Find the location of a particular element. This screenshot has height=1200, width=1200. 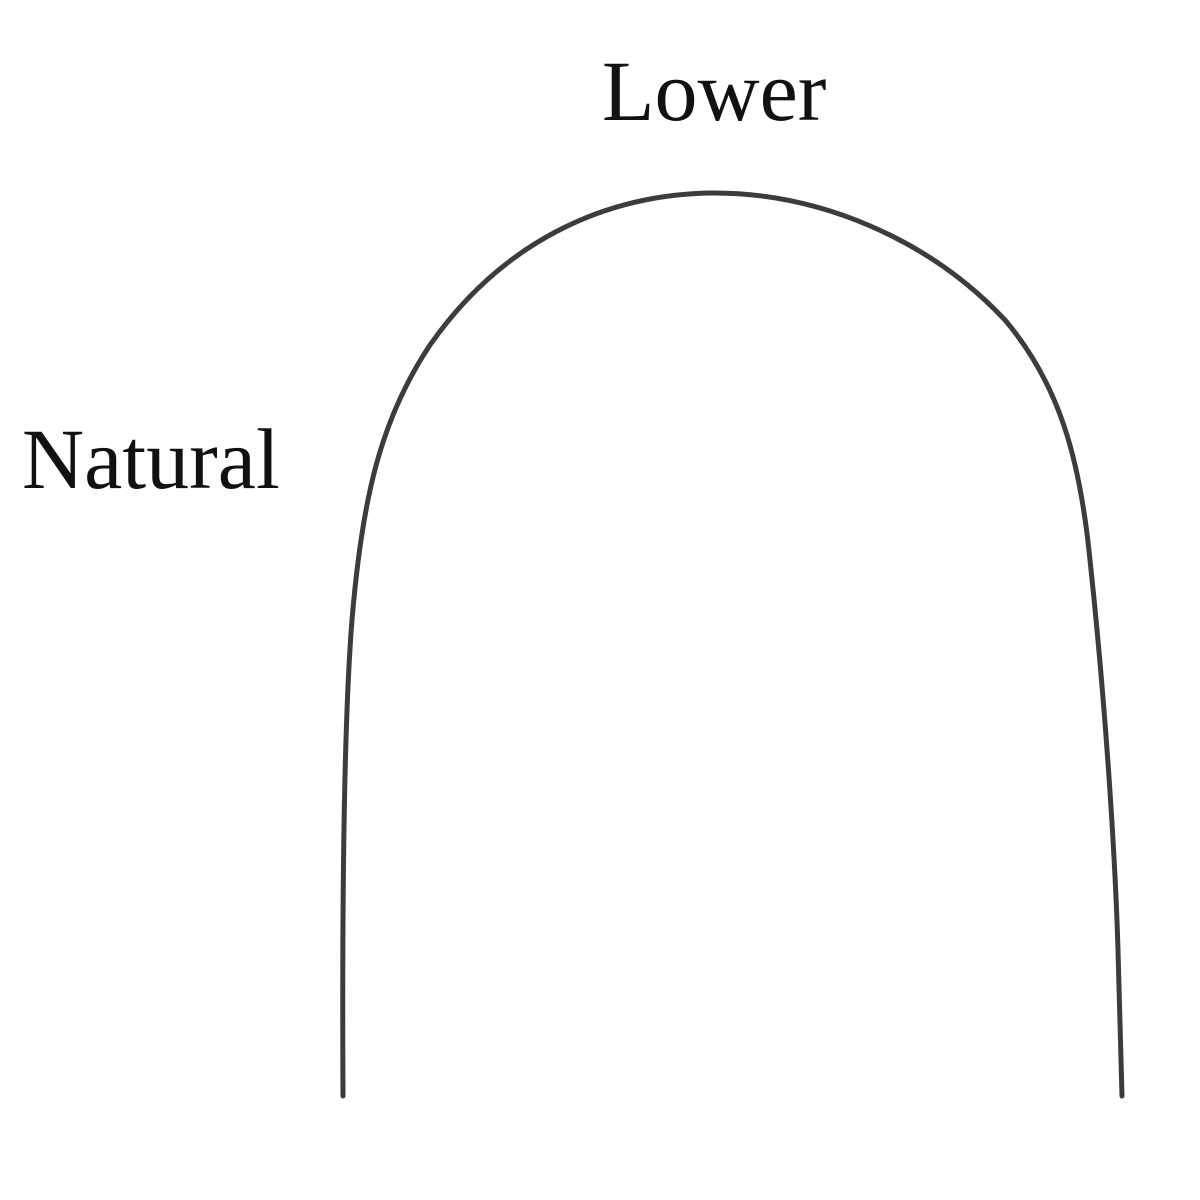

arch-form-label: Natural is located at coordinates (151, 459).